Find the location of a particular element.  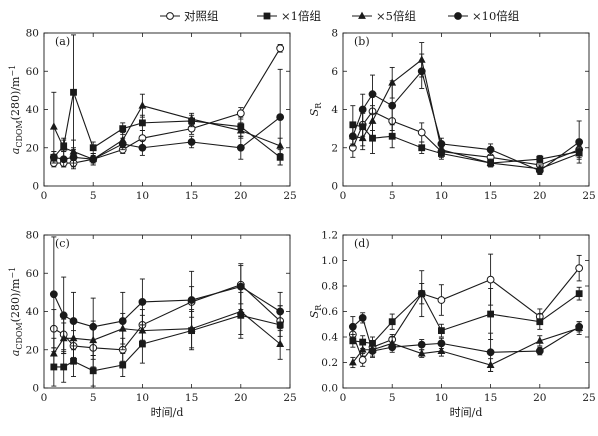

legend-label: ×5倍组 is located at coordinates (396, 16).